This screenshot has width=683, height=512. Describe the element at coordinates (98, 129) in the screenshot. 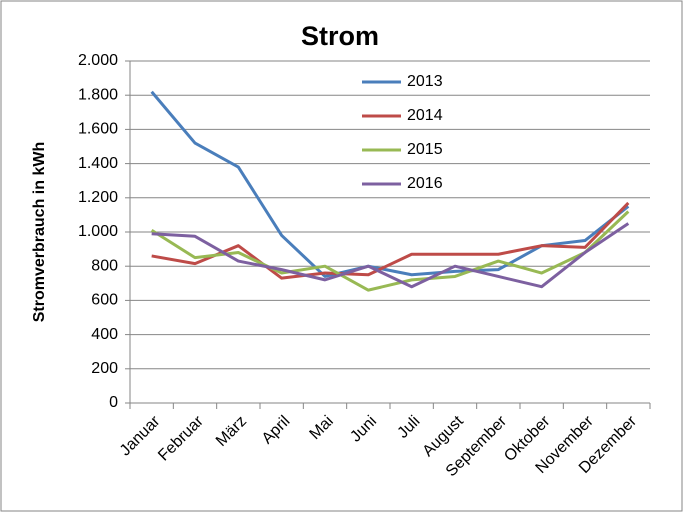

I see `y-tick-label: 1.600` at that location.